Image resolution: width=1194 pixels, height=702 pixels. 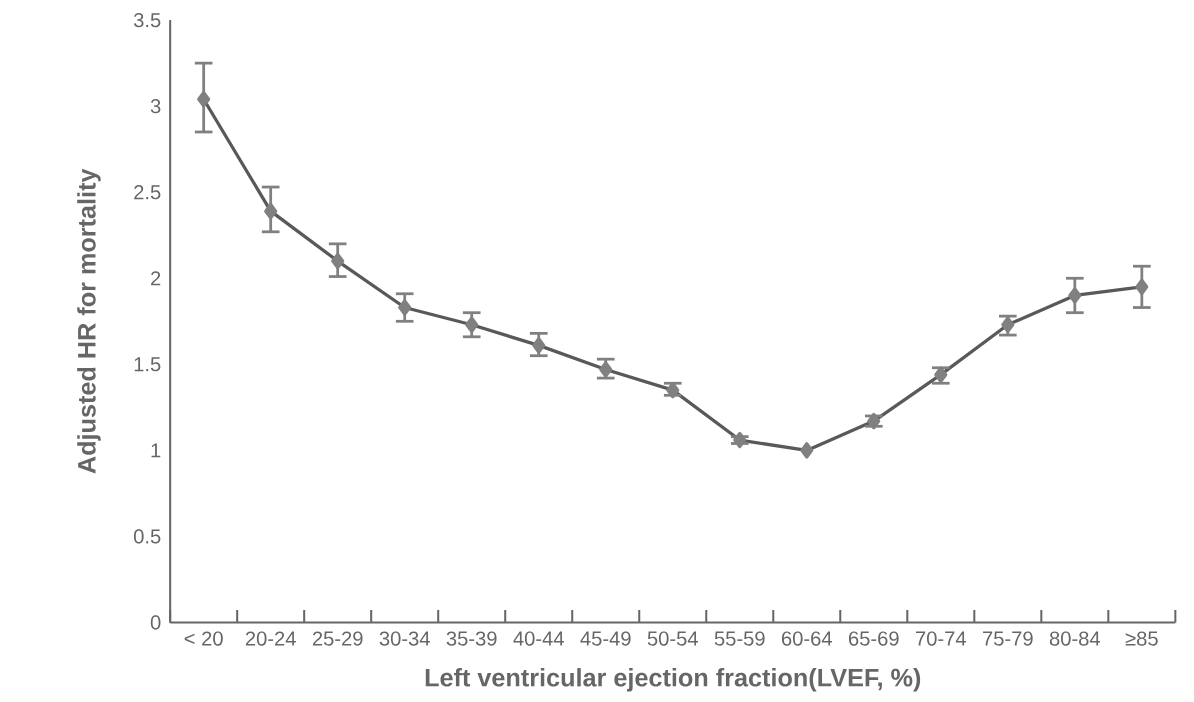 I want to click on y-tick-label: 3, so click(x=155, y=106).